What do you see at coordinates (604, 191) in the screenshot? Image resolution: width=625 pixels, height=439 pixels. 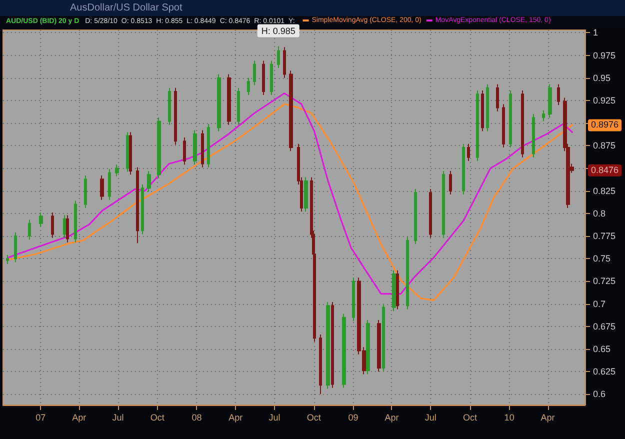 I see `y-tick-label: 0.825` at bounding box center [604, 191].